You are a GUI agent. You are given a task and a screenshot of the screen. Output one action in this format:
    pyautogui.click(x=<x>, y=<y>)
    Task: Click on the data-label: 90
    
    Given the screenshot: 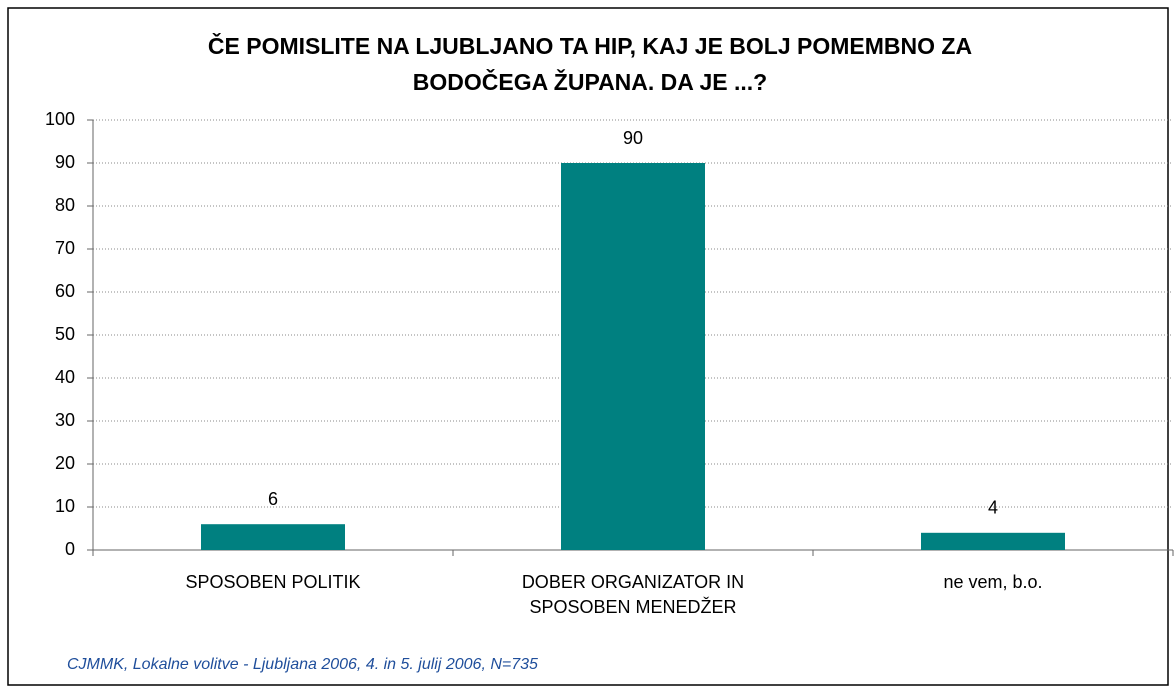 What is the action you would take?
    pyautogui.click(x=633, y=138)
    